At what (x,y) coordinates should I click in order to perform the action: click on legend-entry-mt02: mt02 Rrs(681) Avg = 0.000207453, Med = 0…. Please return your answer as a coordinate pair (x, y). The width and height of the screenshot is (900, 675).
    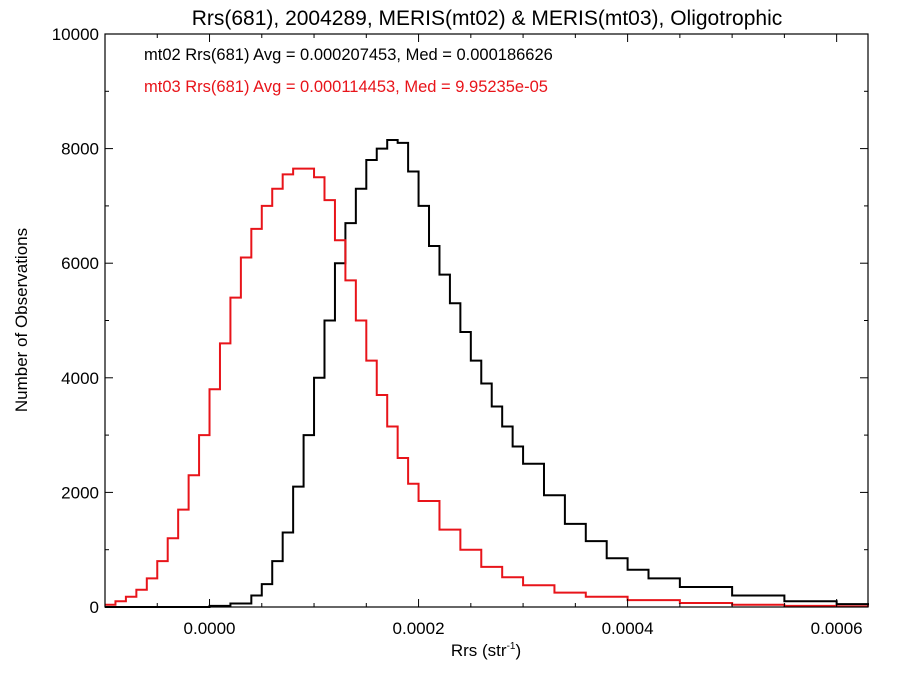
    Looking at the image, I should click on (348, 55).